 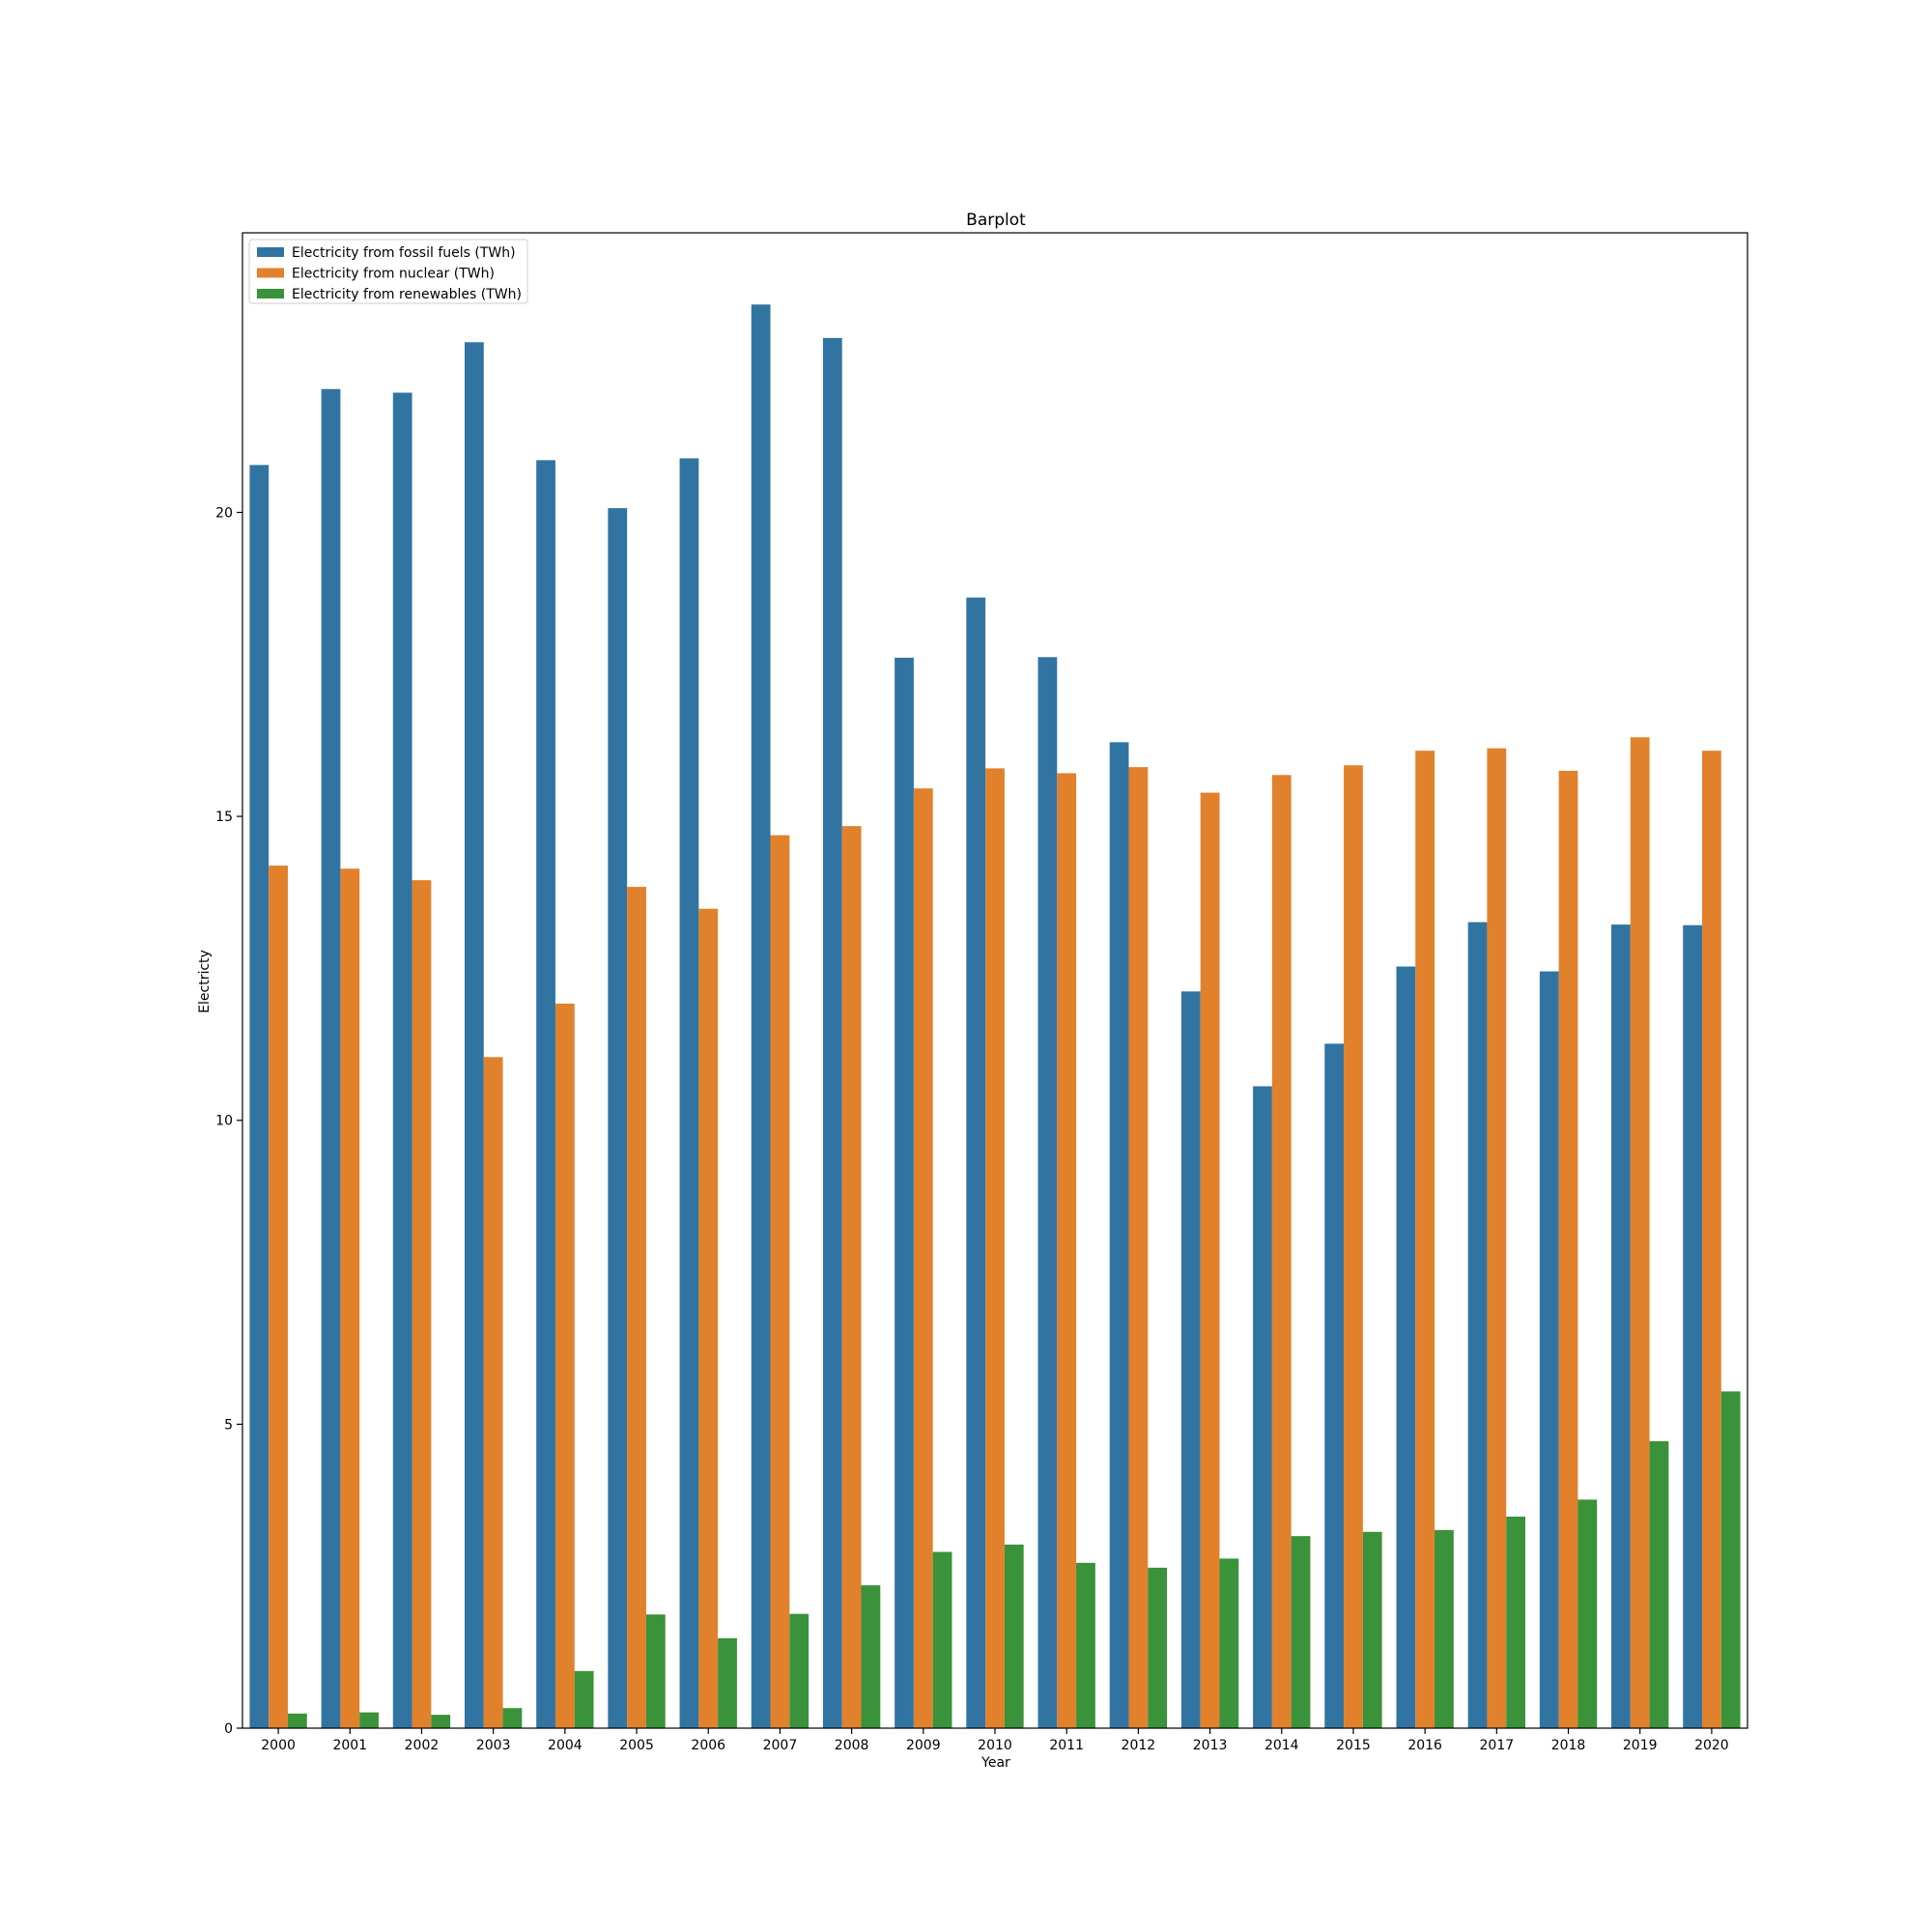 I want to click on x-tick-label: 2000, so click(x=278, y=1745).